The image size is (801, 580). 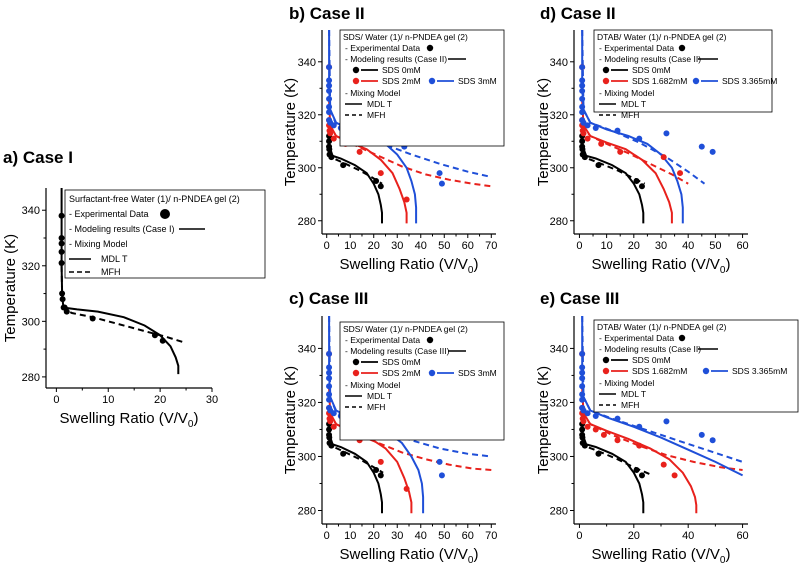 I want to click on legend-header: SDS/ Water (1)/ n-PNDEA gel (2), so click(x=405, y=329).